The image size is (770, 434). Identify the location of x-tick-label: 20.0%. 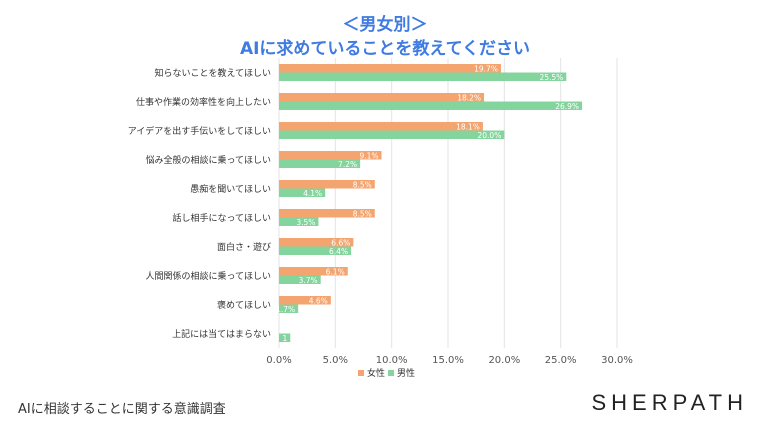
(504, 360).